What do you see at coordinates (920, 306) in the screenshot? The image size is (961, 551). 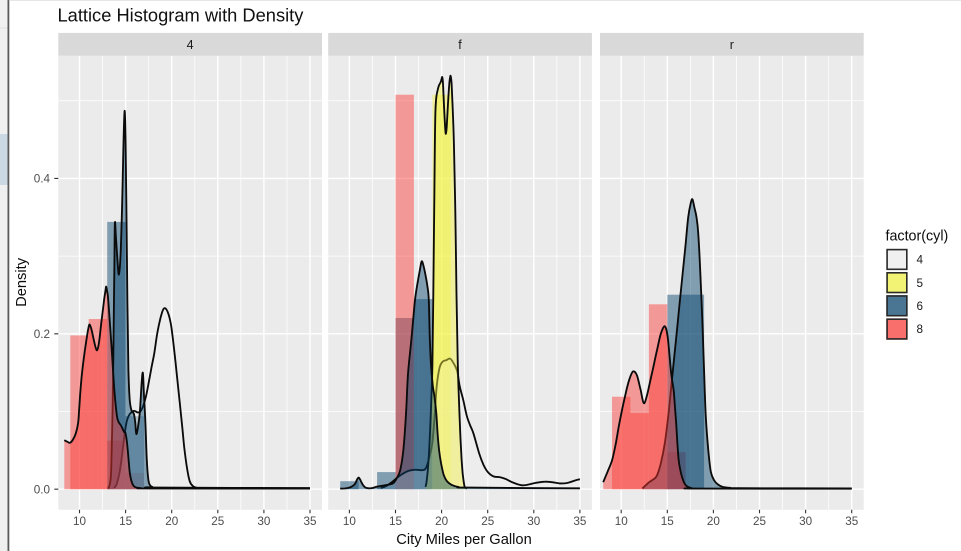 I see `svg-text: 6` at bounding box center [920, 306].